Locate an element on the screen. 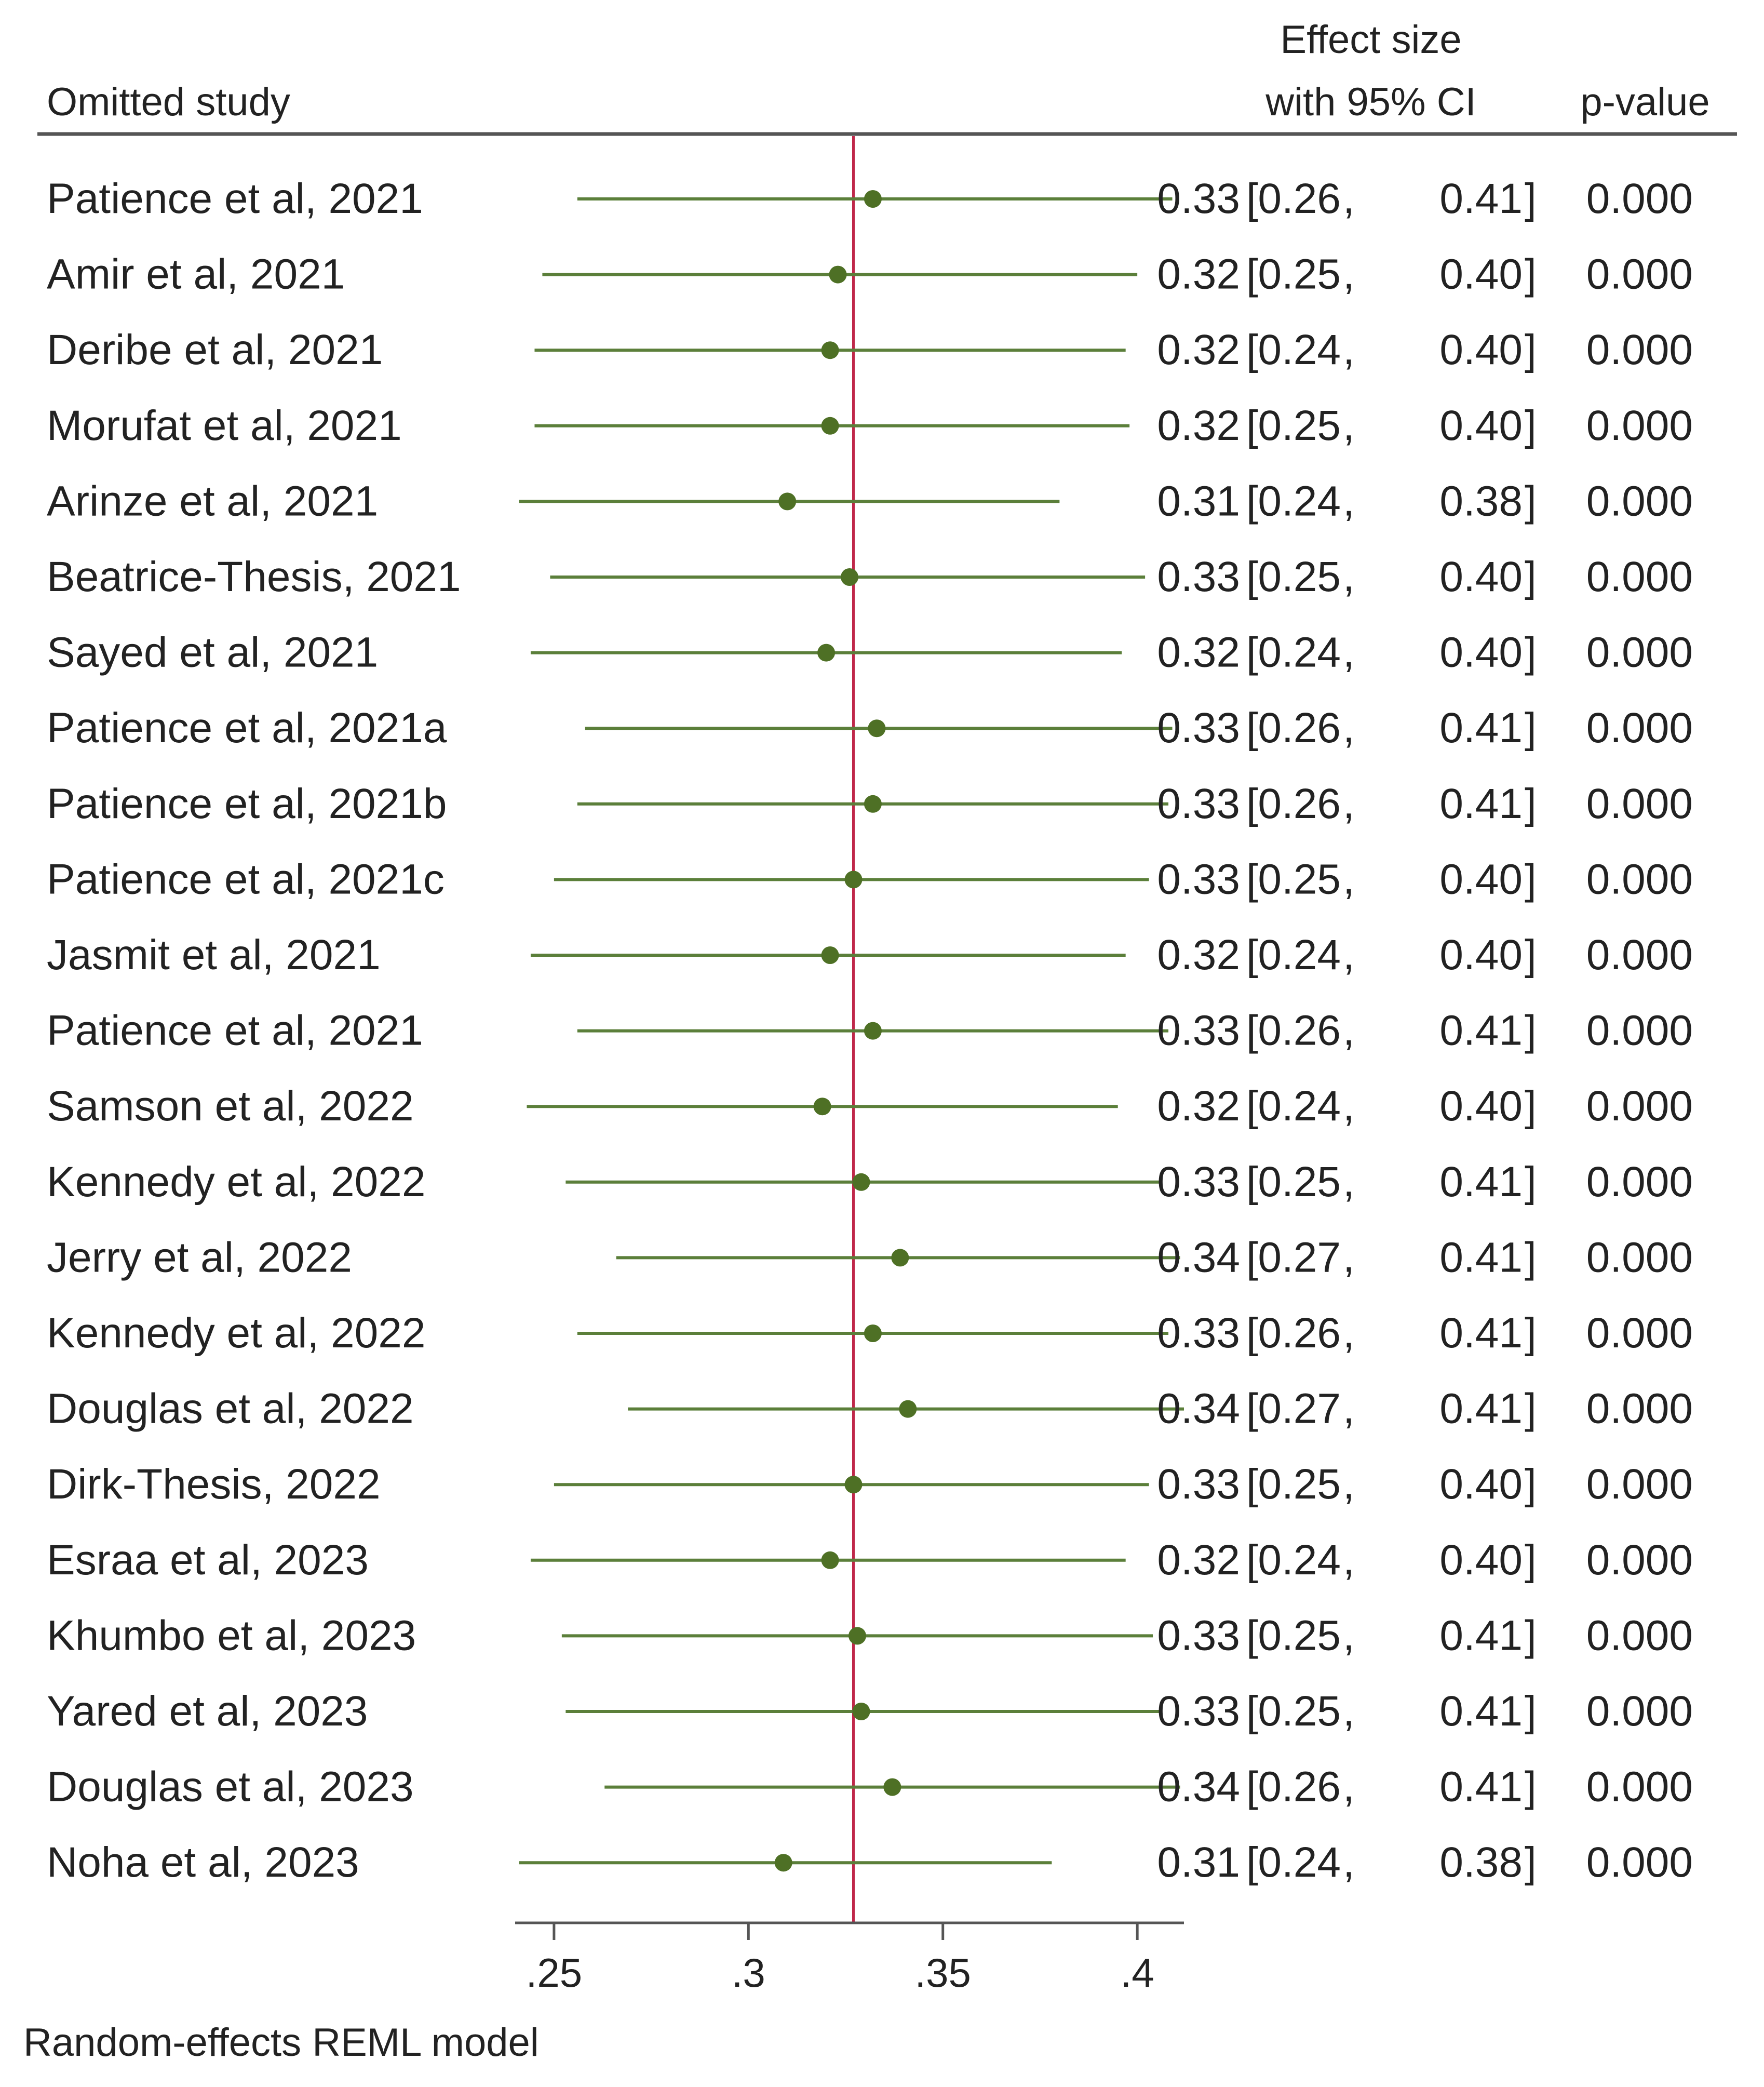 This screenshot has width=1764, height=2087. ci-lower: 0.27 is located at coordinates (1300, 1257).